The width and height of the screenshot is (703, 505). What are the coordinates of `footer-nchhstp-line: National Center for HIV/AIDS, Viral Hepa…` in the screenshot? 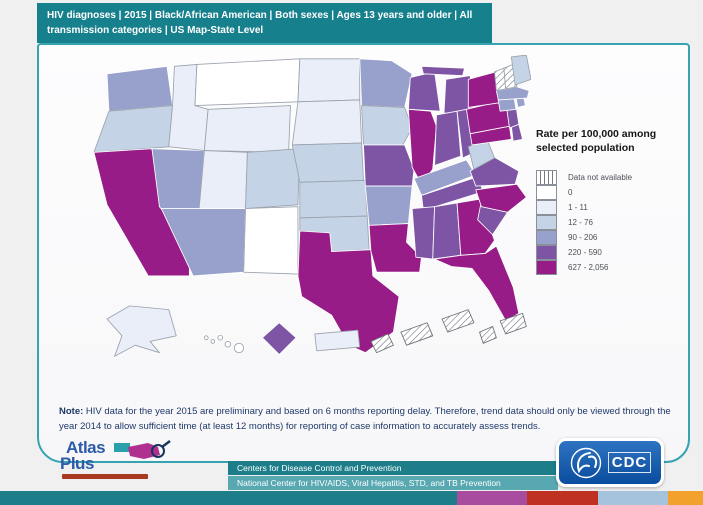 It's located at (393, 483).